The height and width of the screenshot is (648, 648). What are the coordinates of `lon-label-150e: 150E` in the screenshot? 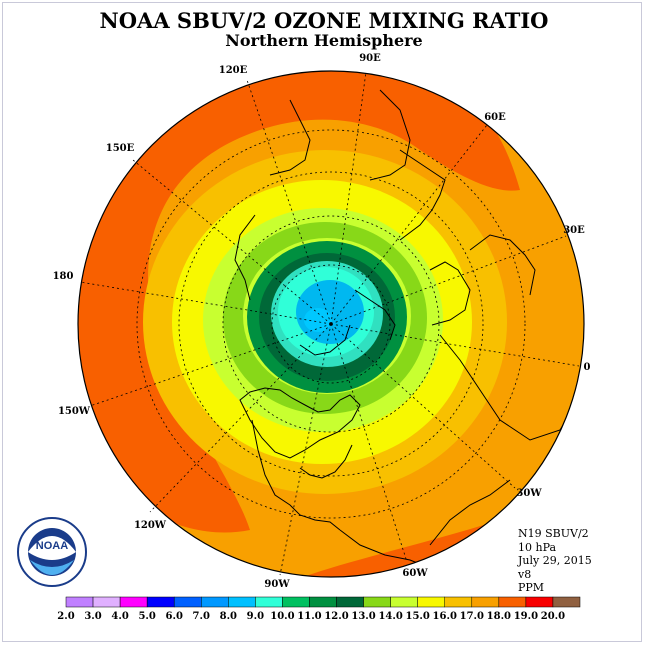 It's located at (120, 148).